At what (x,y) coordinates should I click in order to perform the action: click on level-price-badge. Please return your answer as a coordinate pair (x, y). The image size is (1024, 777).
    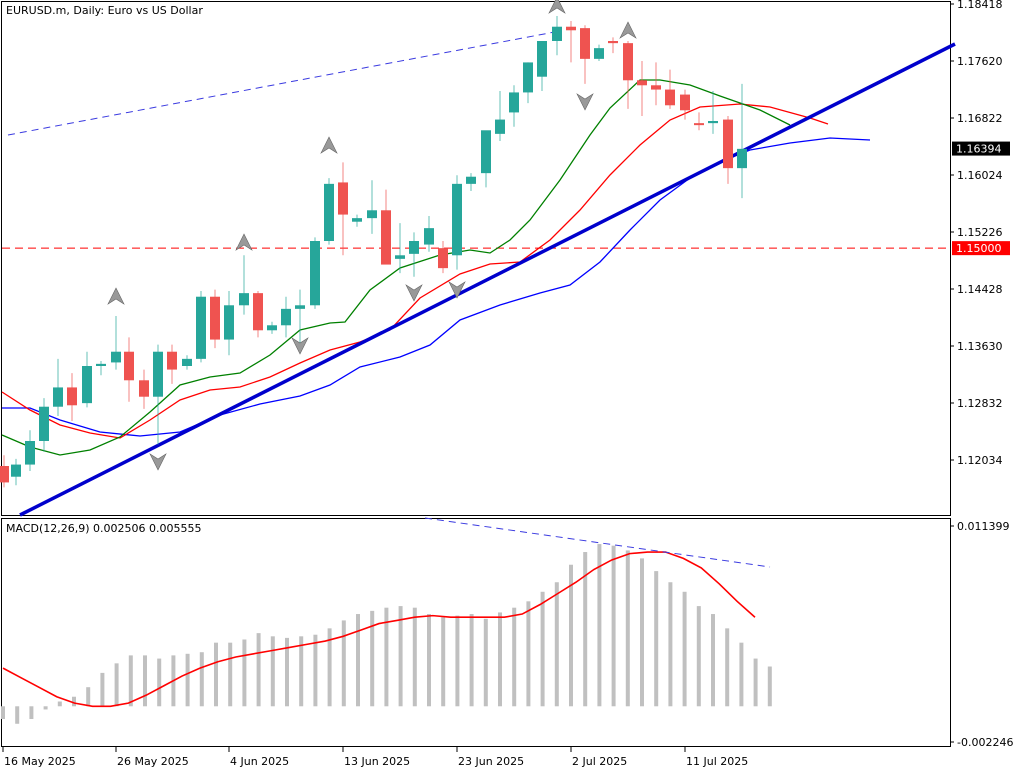
    Looking at the image, I should click on (981, 248).